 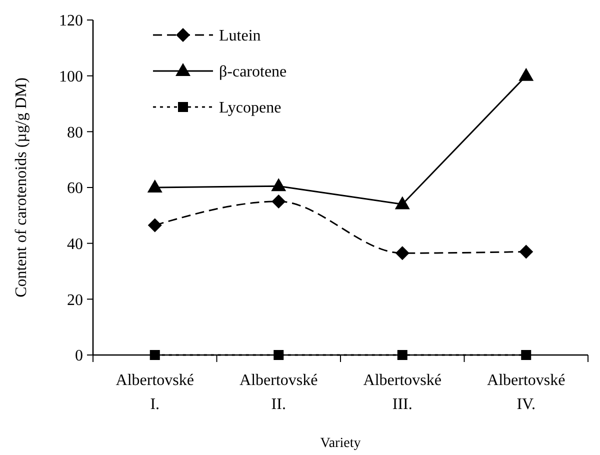 What do you see at coordinates (75, 189) in the screenshot?
I see `y-tick-label: 60` at bounding box center [75, 189].